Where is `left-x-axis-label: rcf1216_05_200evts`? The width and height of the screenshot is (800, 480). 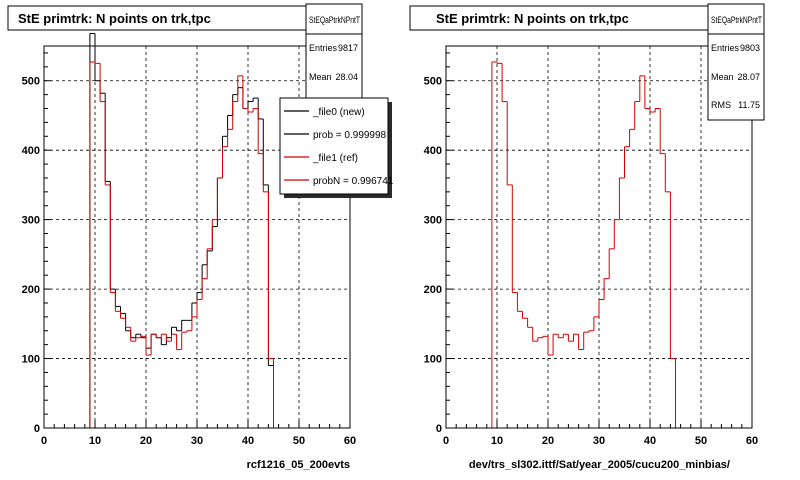 left-x-axis-label: rcf1216_05_200evts is located at coordinates (298, 465).